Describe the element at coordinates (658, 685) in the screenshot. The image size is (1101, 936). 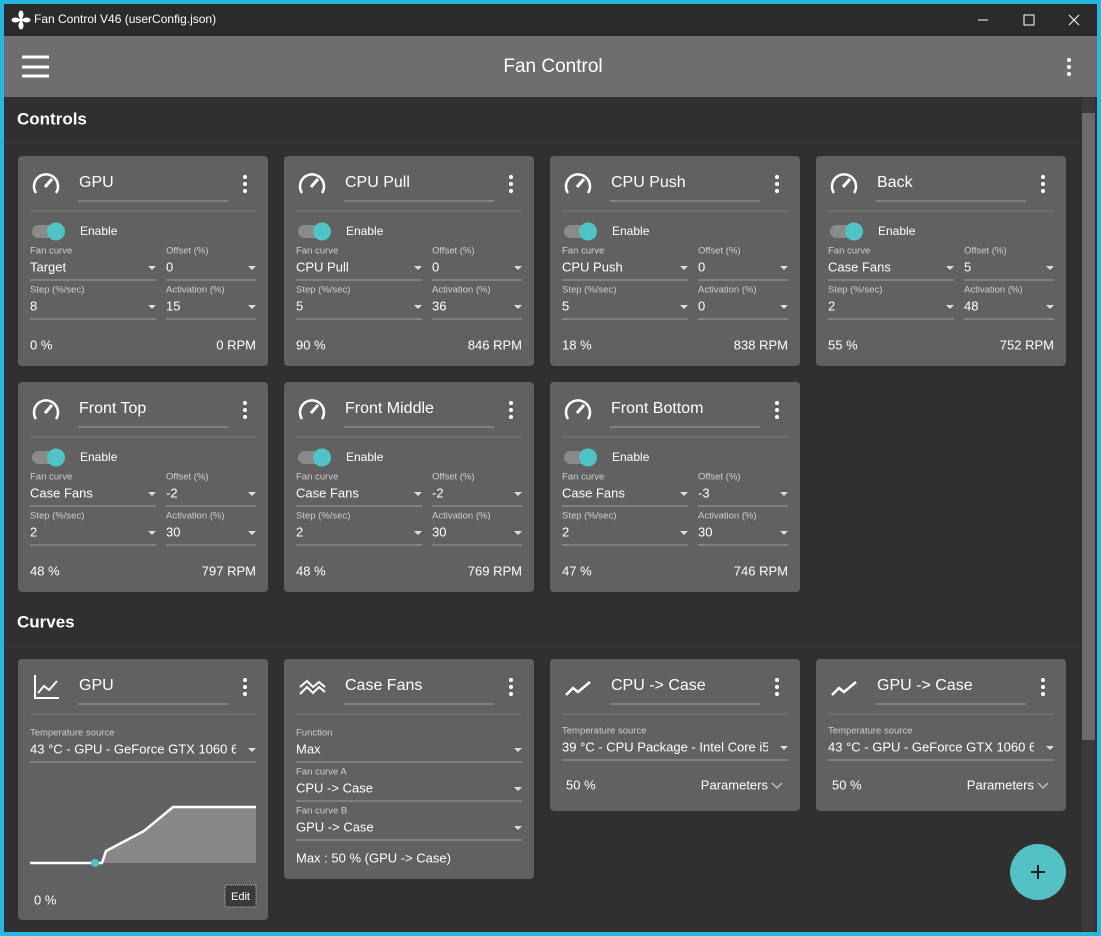
I see `card-name: CPU -> Case` at that location.